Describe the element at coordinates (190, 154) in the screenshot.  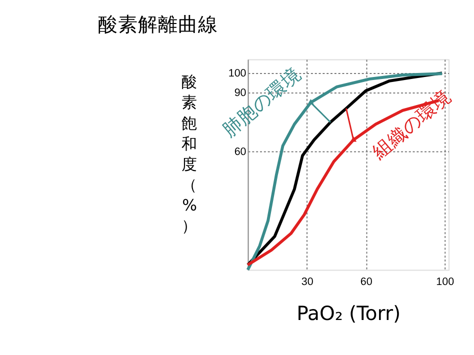
I see `y-axis-title: 酸素飽和度（%）` at that location.